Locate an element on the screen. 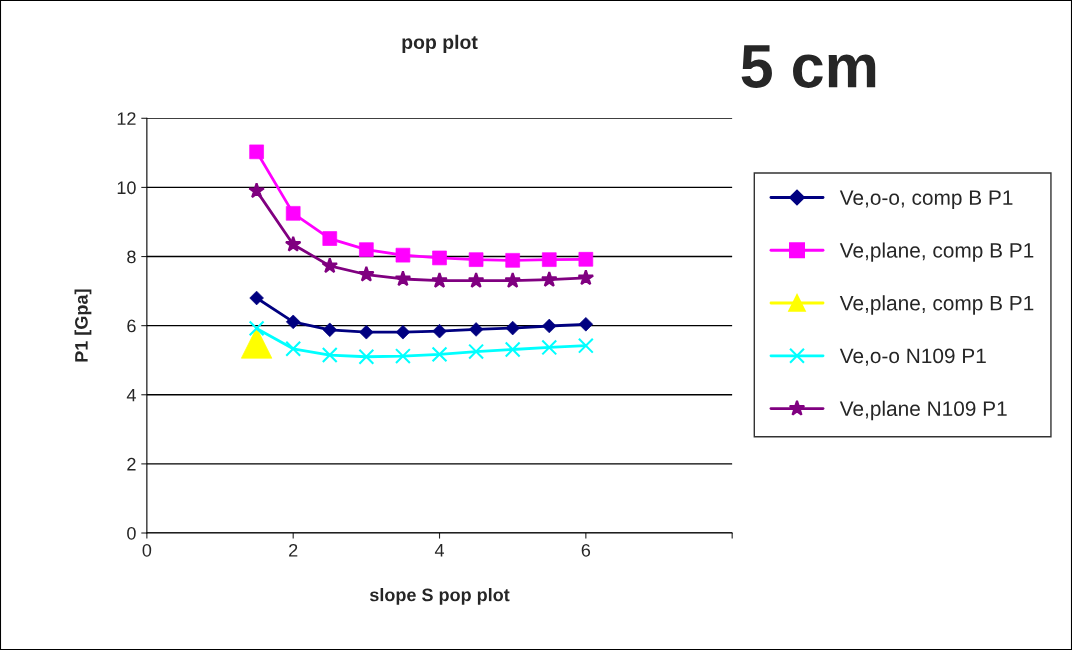  legend-label: Ve,plane N109 P1 is located at coordinates (923, 410).